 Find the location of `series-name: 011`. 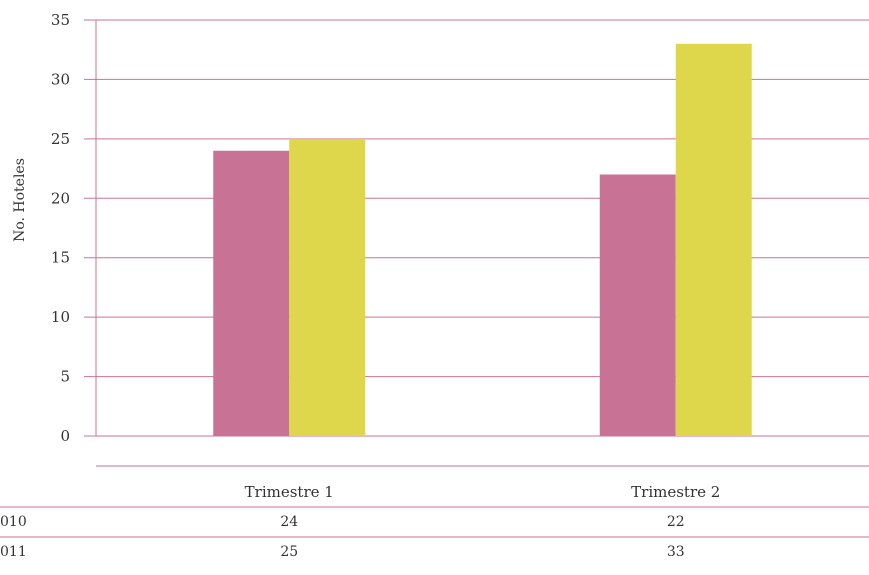

series-name: 011 is located at coordinates (13, 552).